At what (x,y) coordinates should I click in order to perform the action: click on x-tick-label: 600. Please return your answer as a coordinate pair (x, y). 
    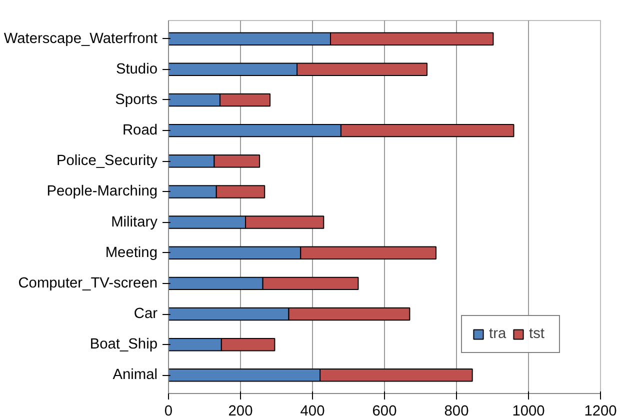
    Looking at the image, I should click on (384, 412).